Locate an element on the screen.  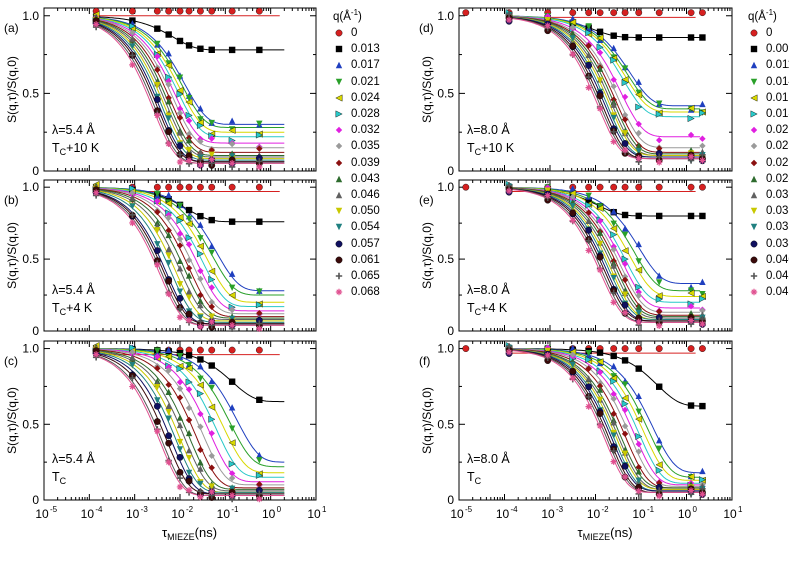
legend-item: 0.061 is located at coordinates (356, 260).